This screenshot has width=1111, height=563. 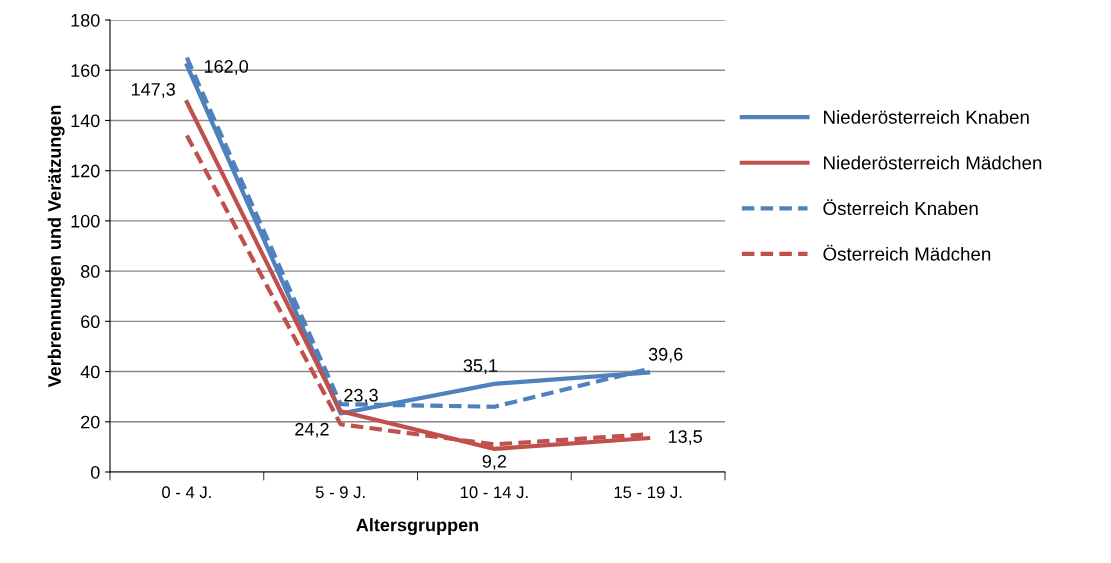 I want to click on y-tick-label: 100, so click(x=85, y=221).